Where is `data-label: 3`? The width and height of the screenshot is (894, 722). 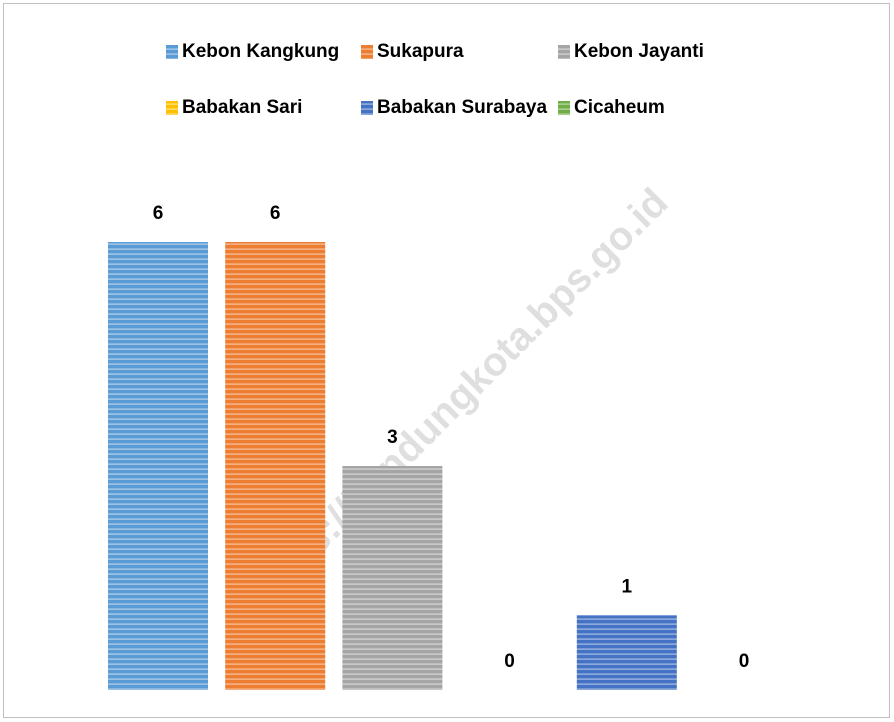
data-label: 3 is located at coordinates (392, 437).